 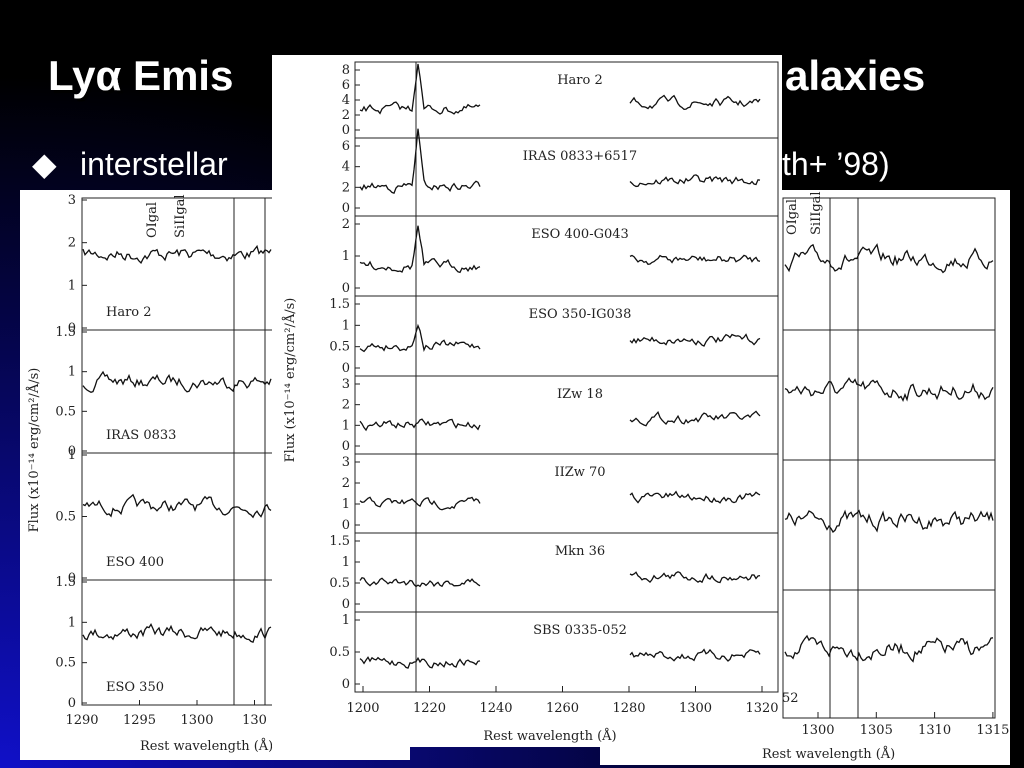 I want to click on bullet-text: interstellar, so click(x=154, y=164).